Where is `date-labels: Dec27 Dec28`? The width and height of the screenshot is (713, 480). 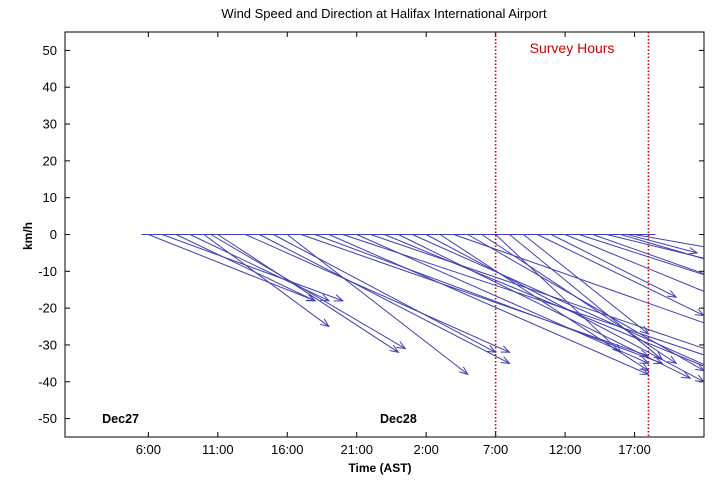
date-labels: Dec27 Dec28 is located at coordinates (259, 419).